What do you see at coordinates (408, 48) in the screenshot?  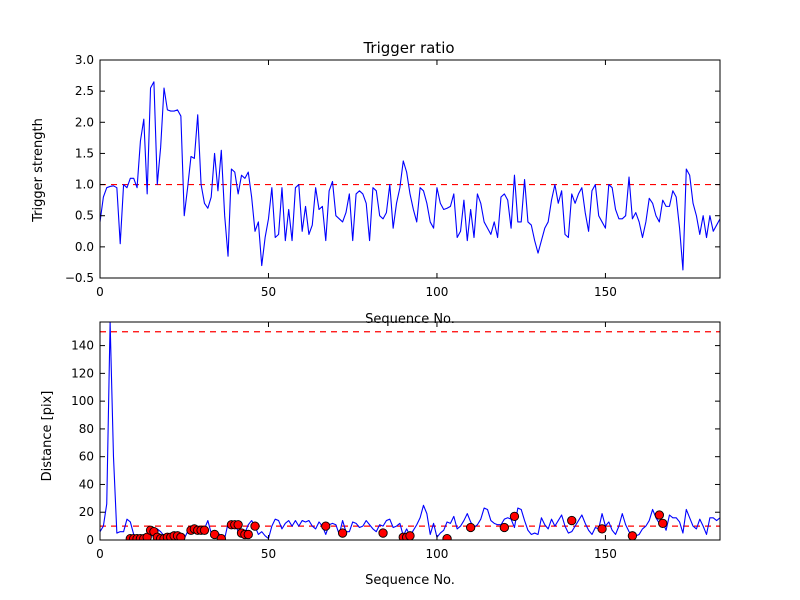 I see `chart-title: Trigger ratio` at bounding box center [408, 48].